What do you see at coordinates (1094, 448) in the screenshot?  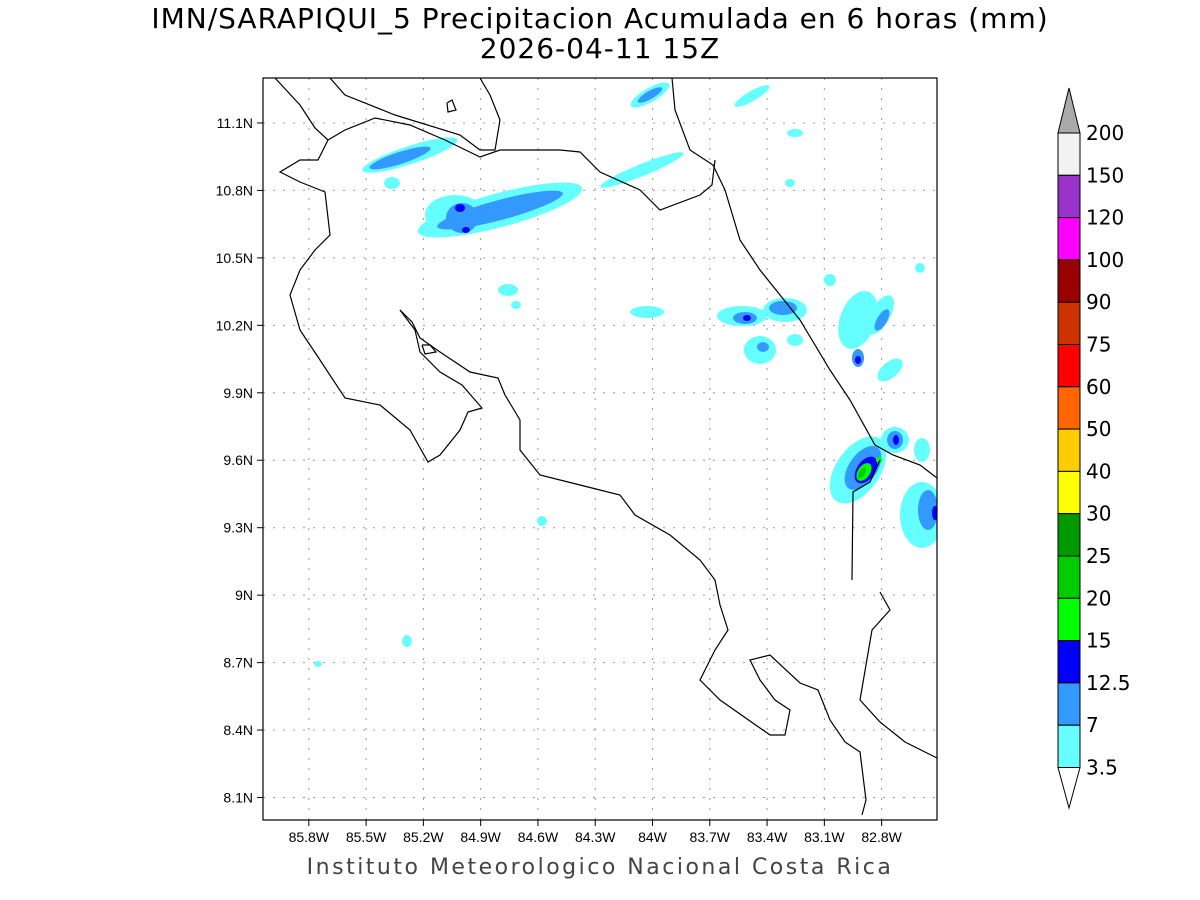 I see `colorbar-legend: 200 150 120 100 90 75 60 50 40 30 25 20 15 12.5 7 3.5` at bounding box center [1094, 448].